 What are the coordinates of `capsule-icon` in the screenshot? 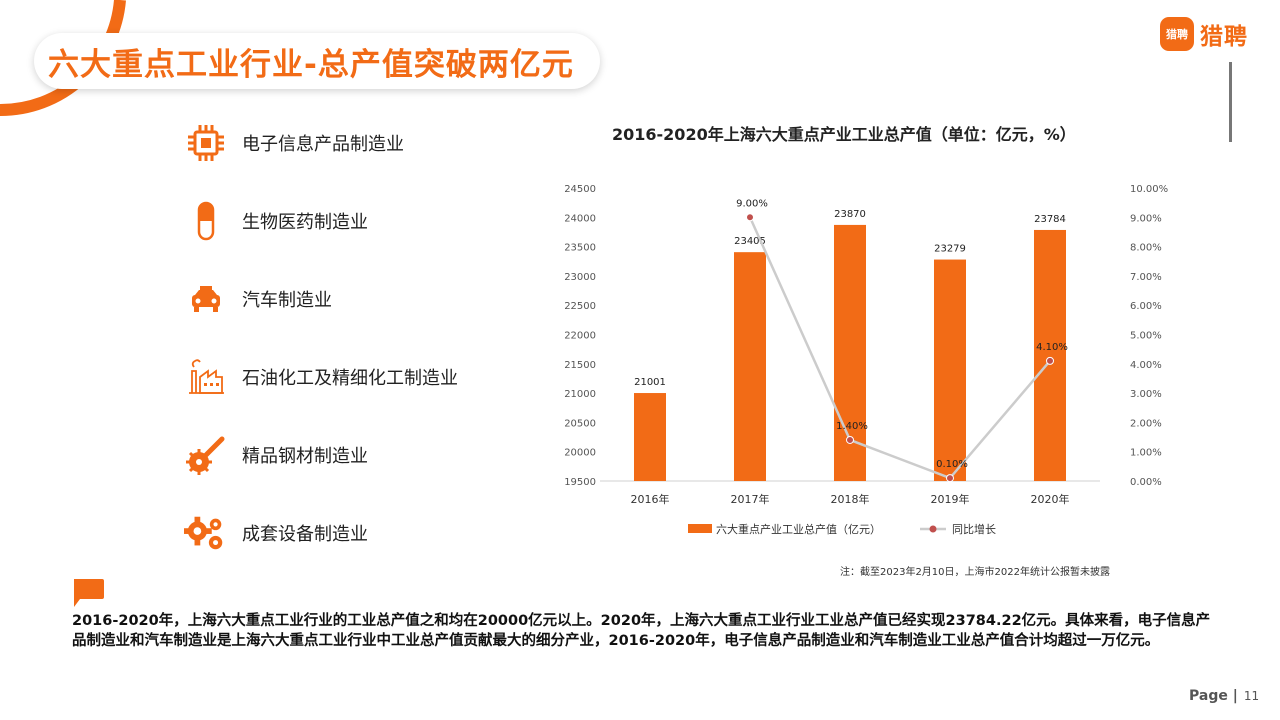 It's located at (206, 221).